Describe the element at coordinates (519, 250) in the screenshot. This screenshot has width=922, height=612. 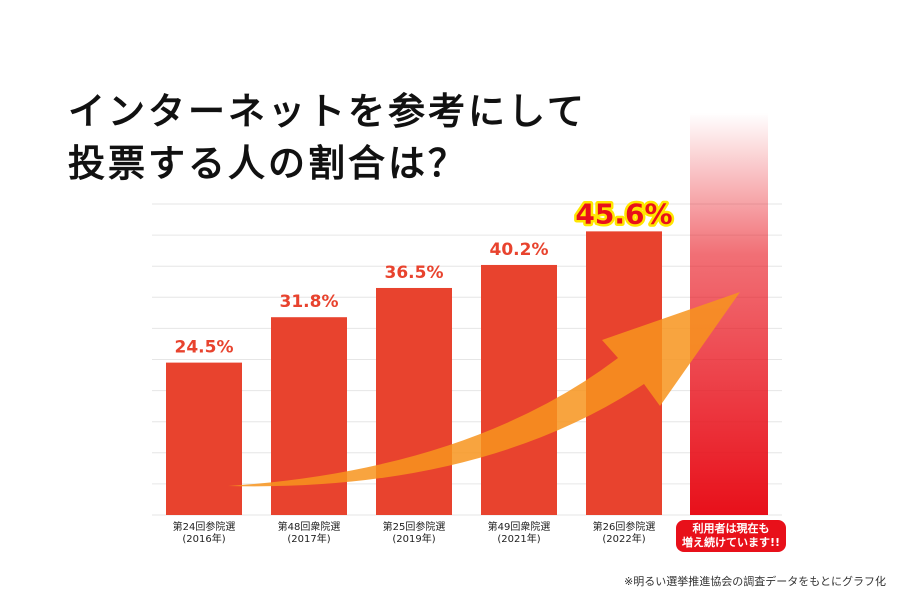
I see `bar-value-label: 40.2%` at that location.